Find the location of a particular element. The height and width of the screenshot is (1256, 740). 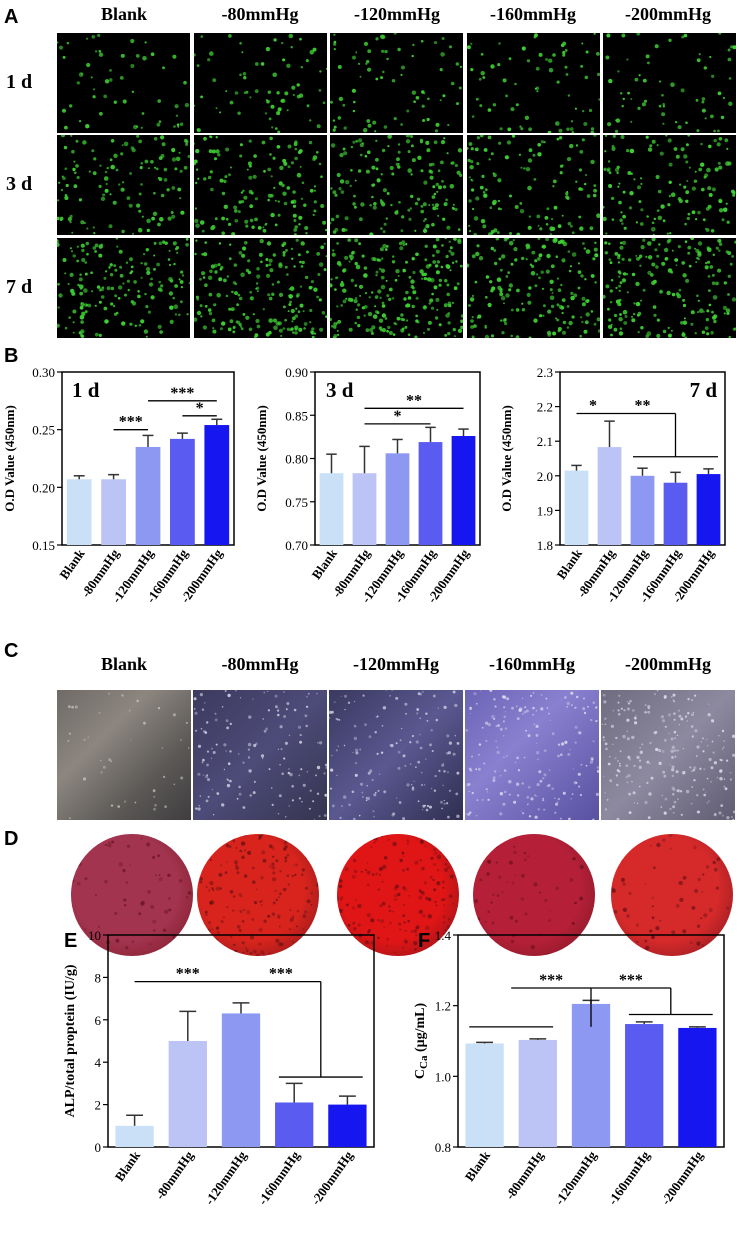

y-tick-label: 2.2 is located at coordinates (545, 407).